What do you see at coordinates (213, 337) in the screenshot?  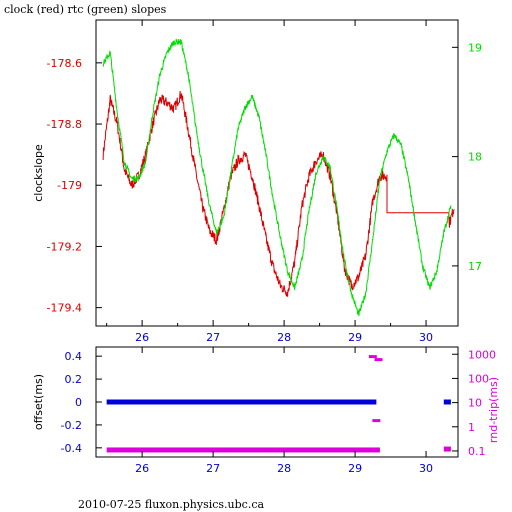 I see `top-x-tick-label: 27` at bounding box center [213, 337].